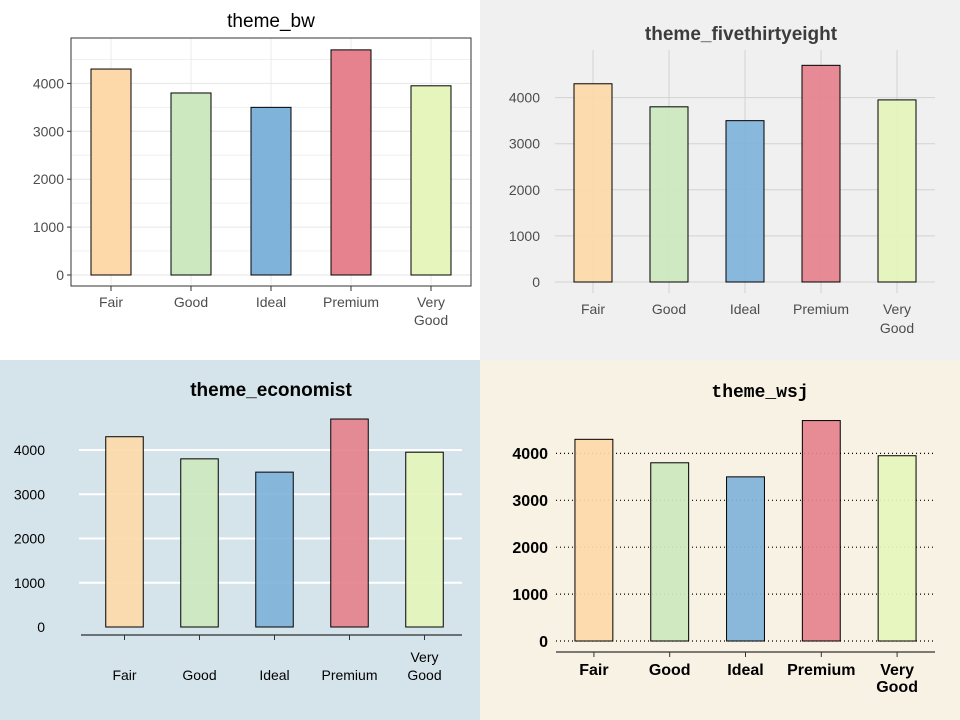 This screenshot has height=720, width=960. What do you see at coordinates (271, 390) in the screenshot?
I see `chart-title: theme_economist` at bounding box center [271, 390].